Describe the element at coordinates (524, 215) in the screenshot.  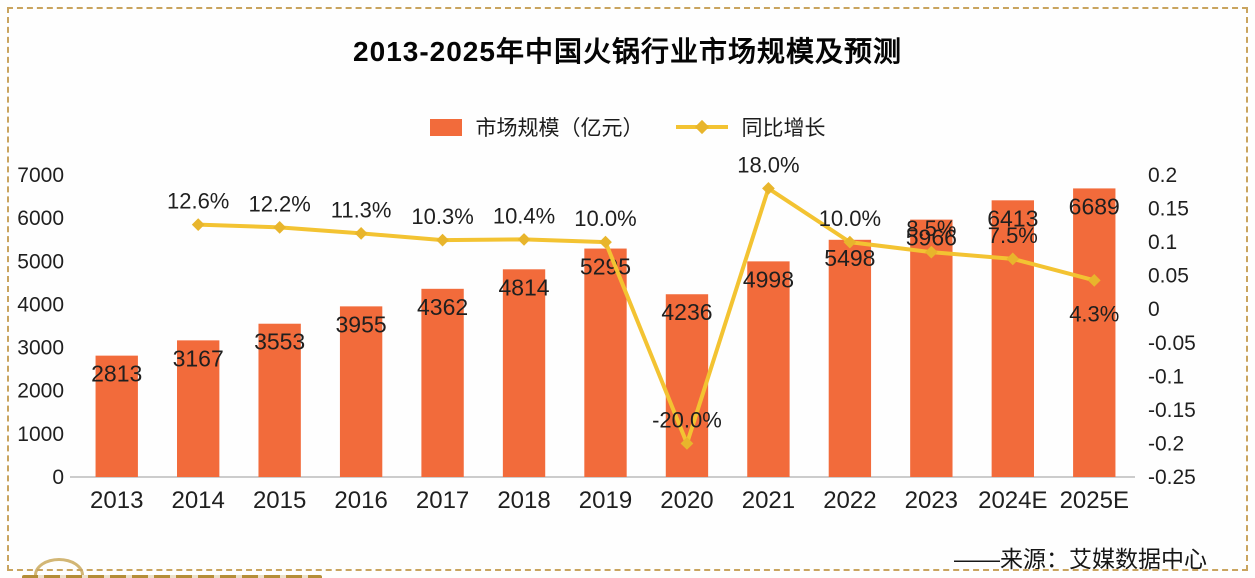
I see `growth-value-label: 10.4%` at that location.